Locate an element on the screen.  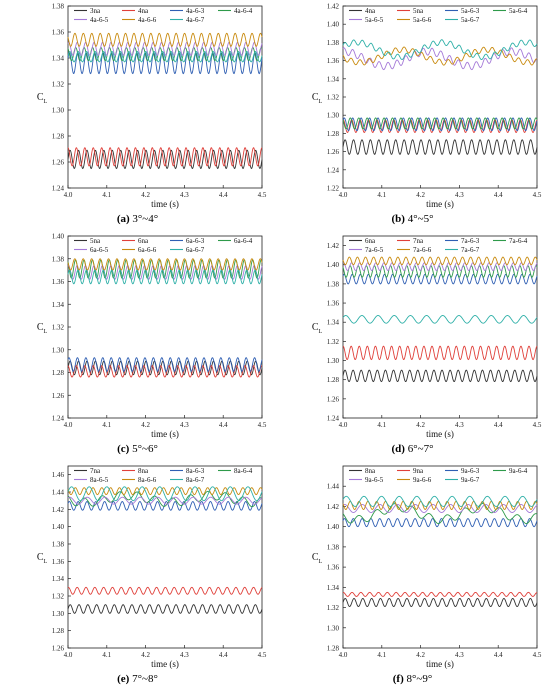
legend-label: 6a-6-4 is located at coordinates (243, 241).